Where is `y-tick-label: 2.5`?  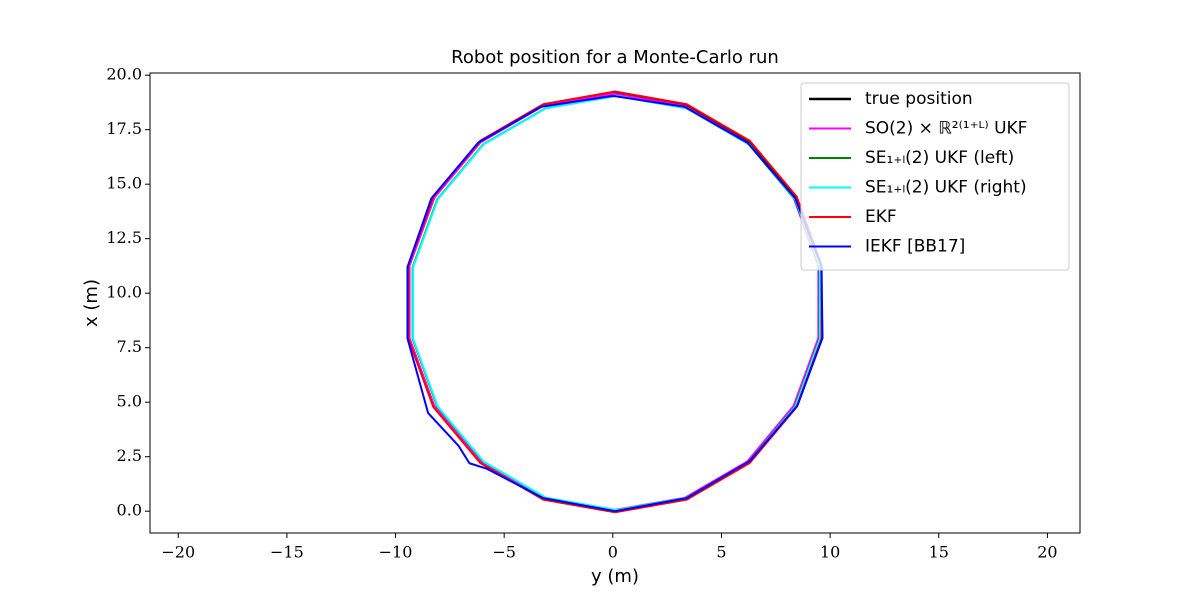
y-tick-label: 2.5 is located at coordinates (129, 455).